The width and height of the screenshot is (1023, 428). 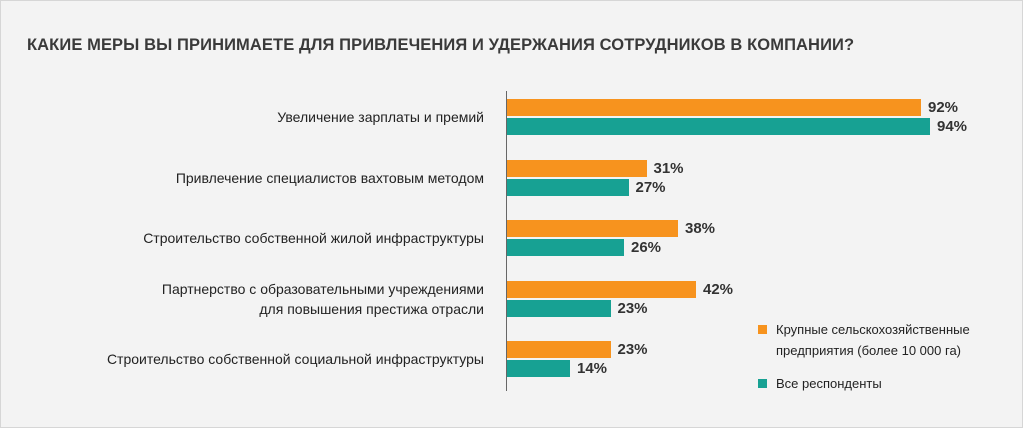 I want to click on data-label: 42%, so click(x=718, y=289).